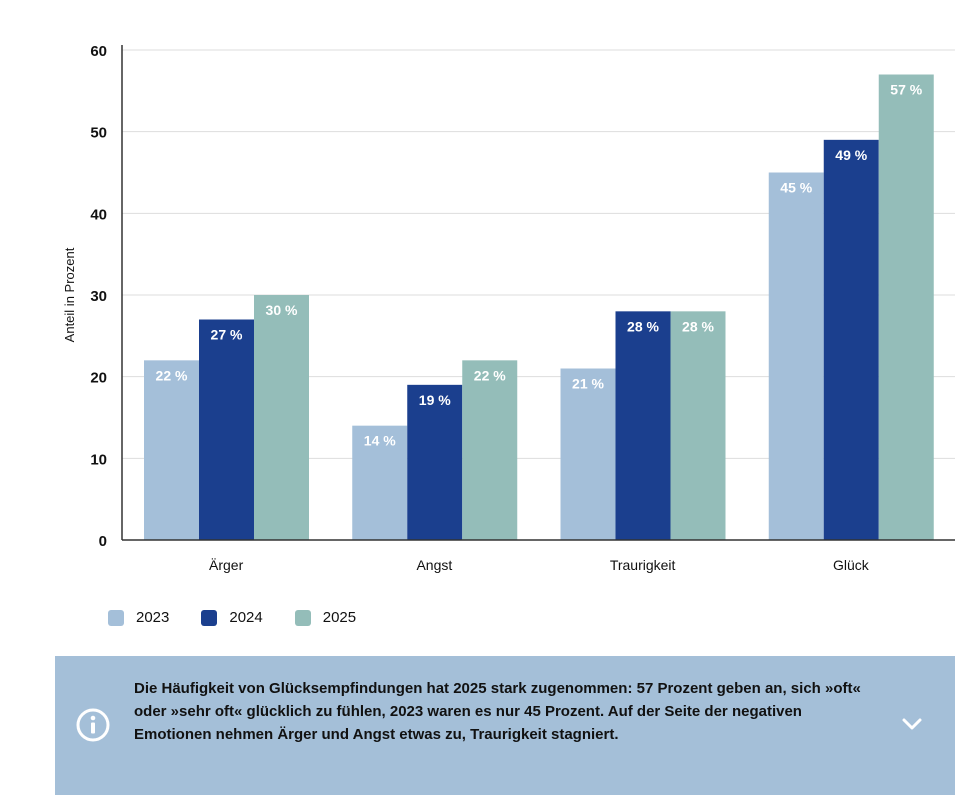 The height and width of the screenshot is (795, 980). I want to click on legend-item-2025: 2025, so click(325, 617).